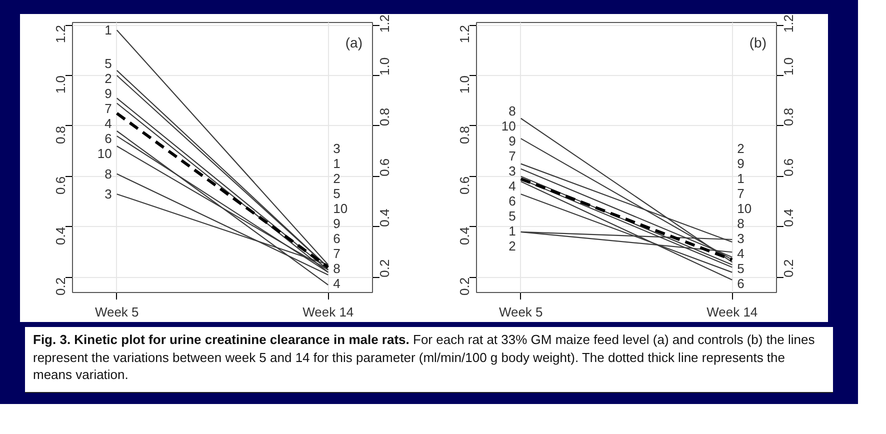  Describe the element at coordinates (758, 42) in the screenshot. I see `annotation: (b)` at that location.